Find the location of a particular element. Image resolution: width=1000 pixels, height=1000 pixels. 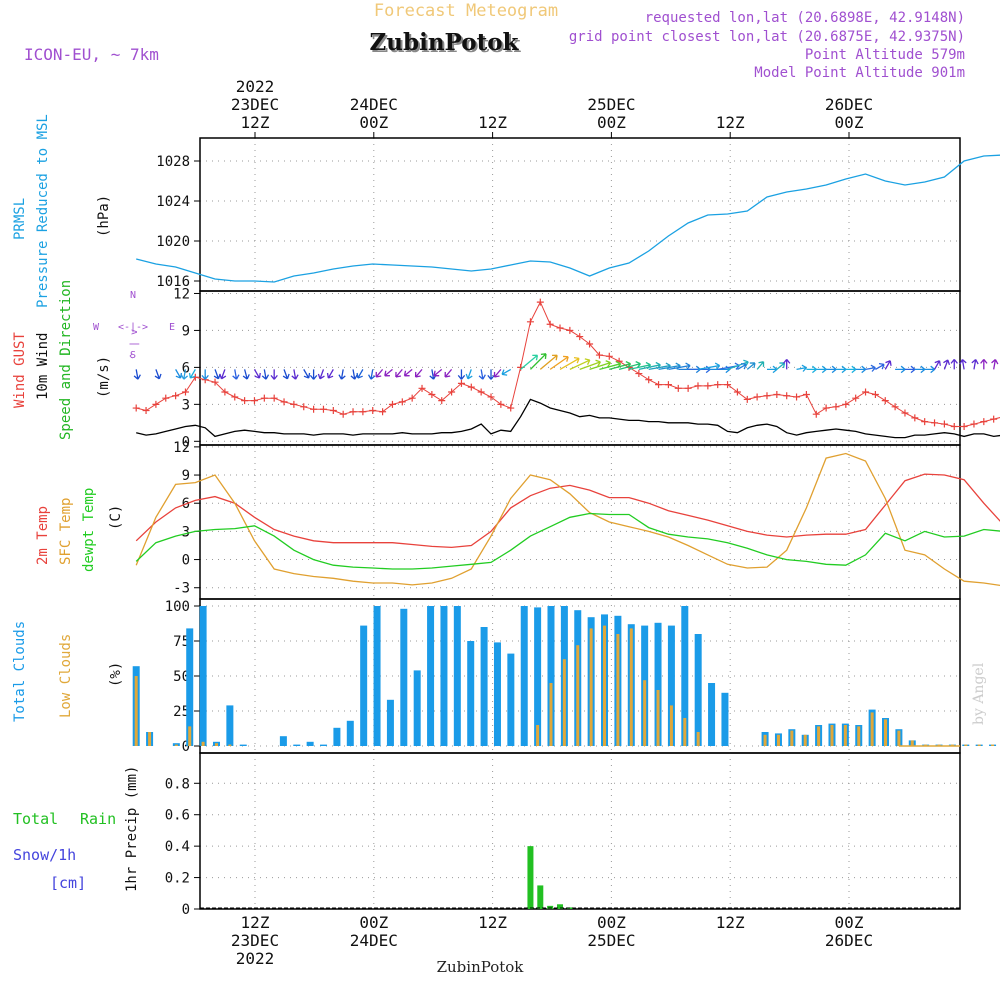

ytick-label: 9 is located at coordinates (186, 476).